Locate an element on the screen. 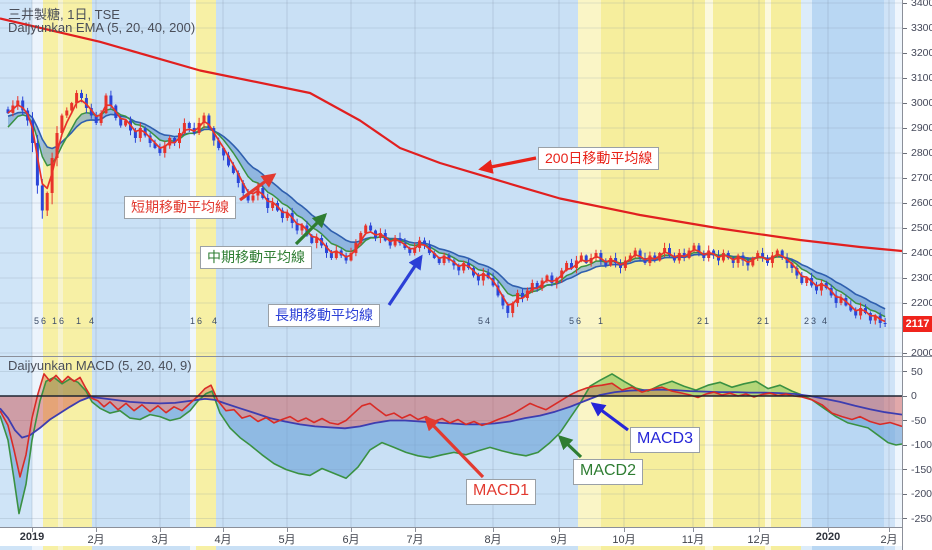 This screenshot has width=932, height=550. time-axis-label: 5月 is located at coordinates (287, 540).